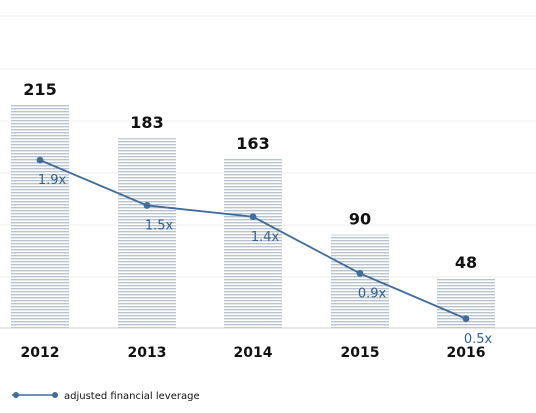  What do you see at coordinates (40, 216) in the screenshot?
I see `bar-2012` at bounding box center [40, 216].